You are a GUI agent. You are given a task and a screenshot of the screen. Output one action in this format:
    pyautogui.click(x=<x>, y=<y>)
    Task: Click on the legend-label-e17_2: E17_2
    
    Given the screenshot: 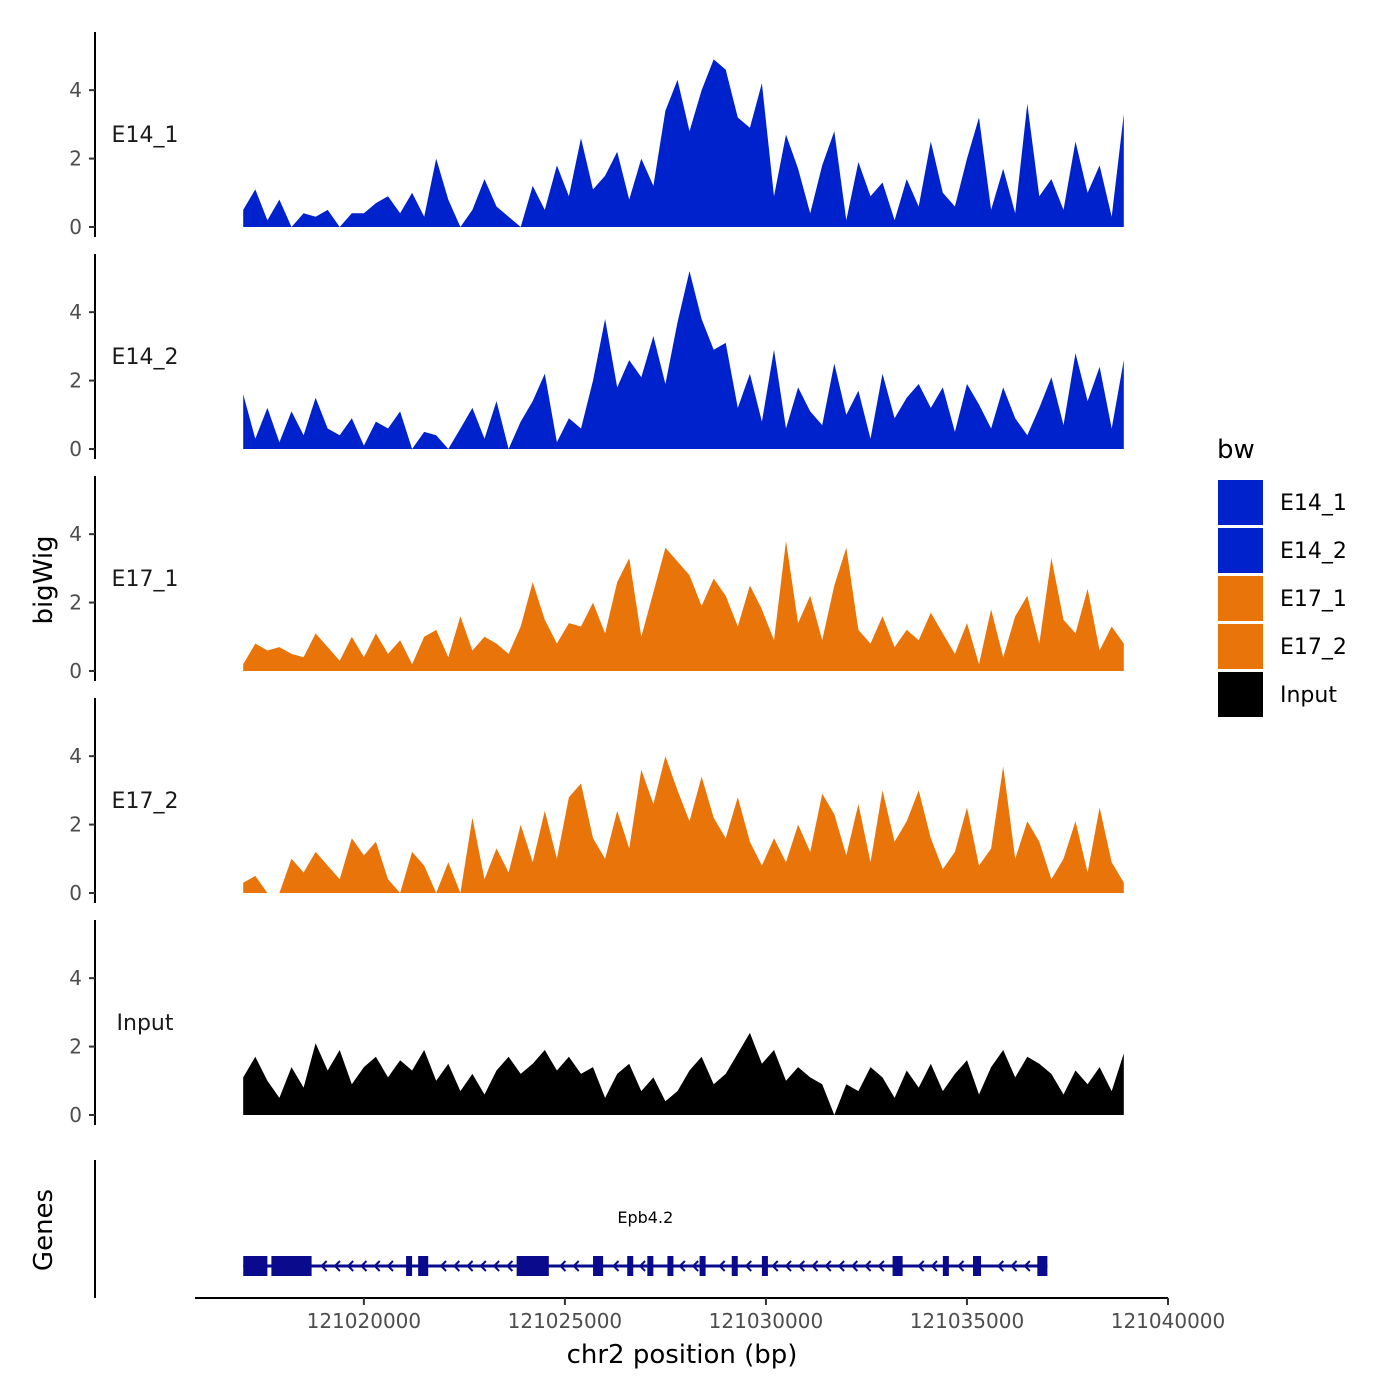 What is the action you would take?
    pyautogui.click(x=1313, y=647)
    